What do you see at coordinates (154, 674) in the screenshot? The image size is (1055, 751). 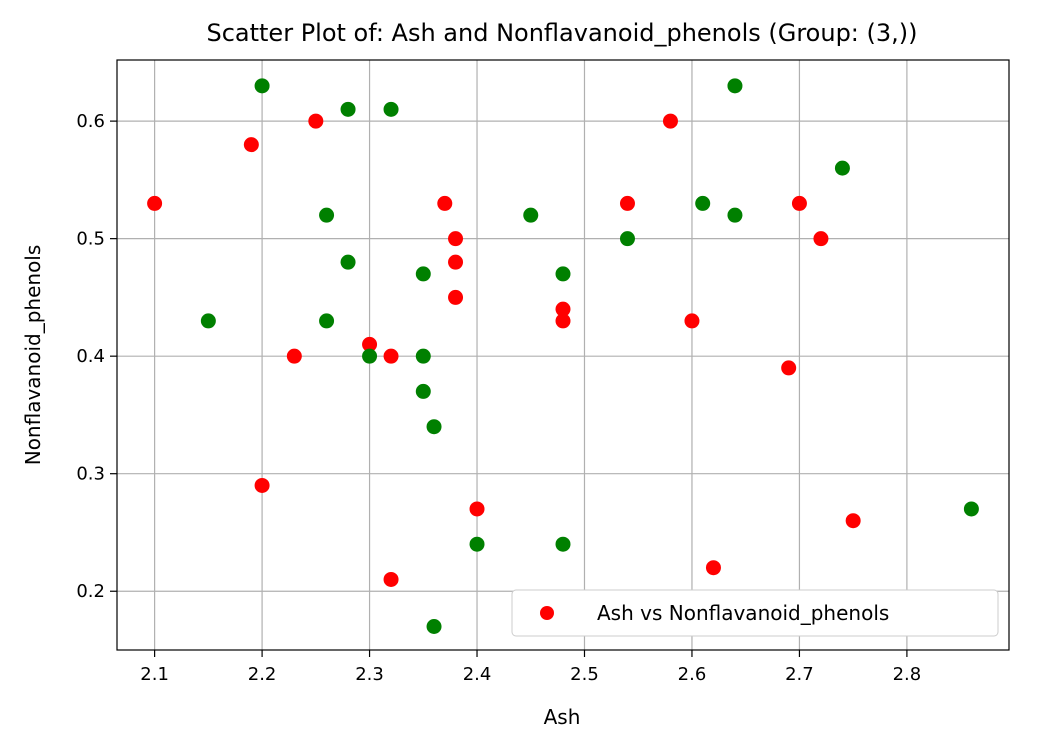 I see `x-tick-label: 2.1` at bounding box center [154, 674].